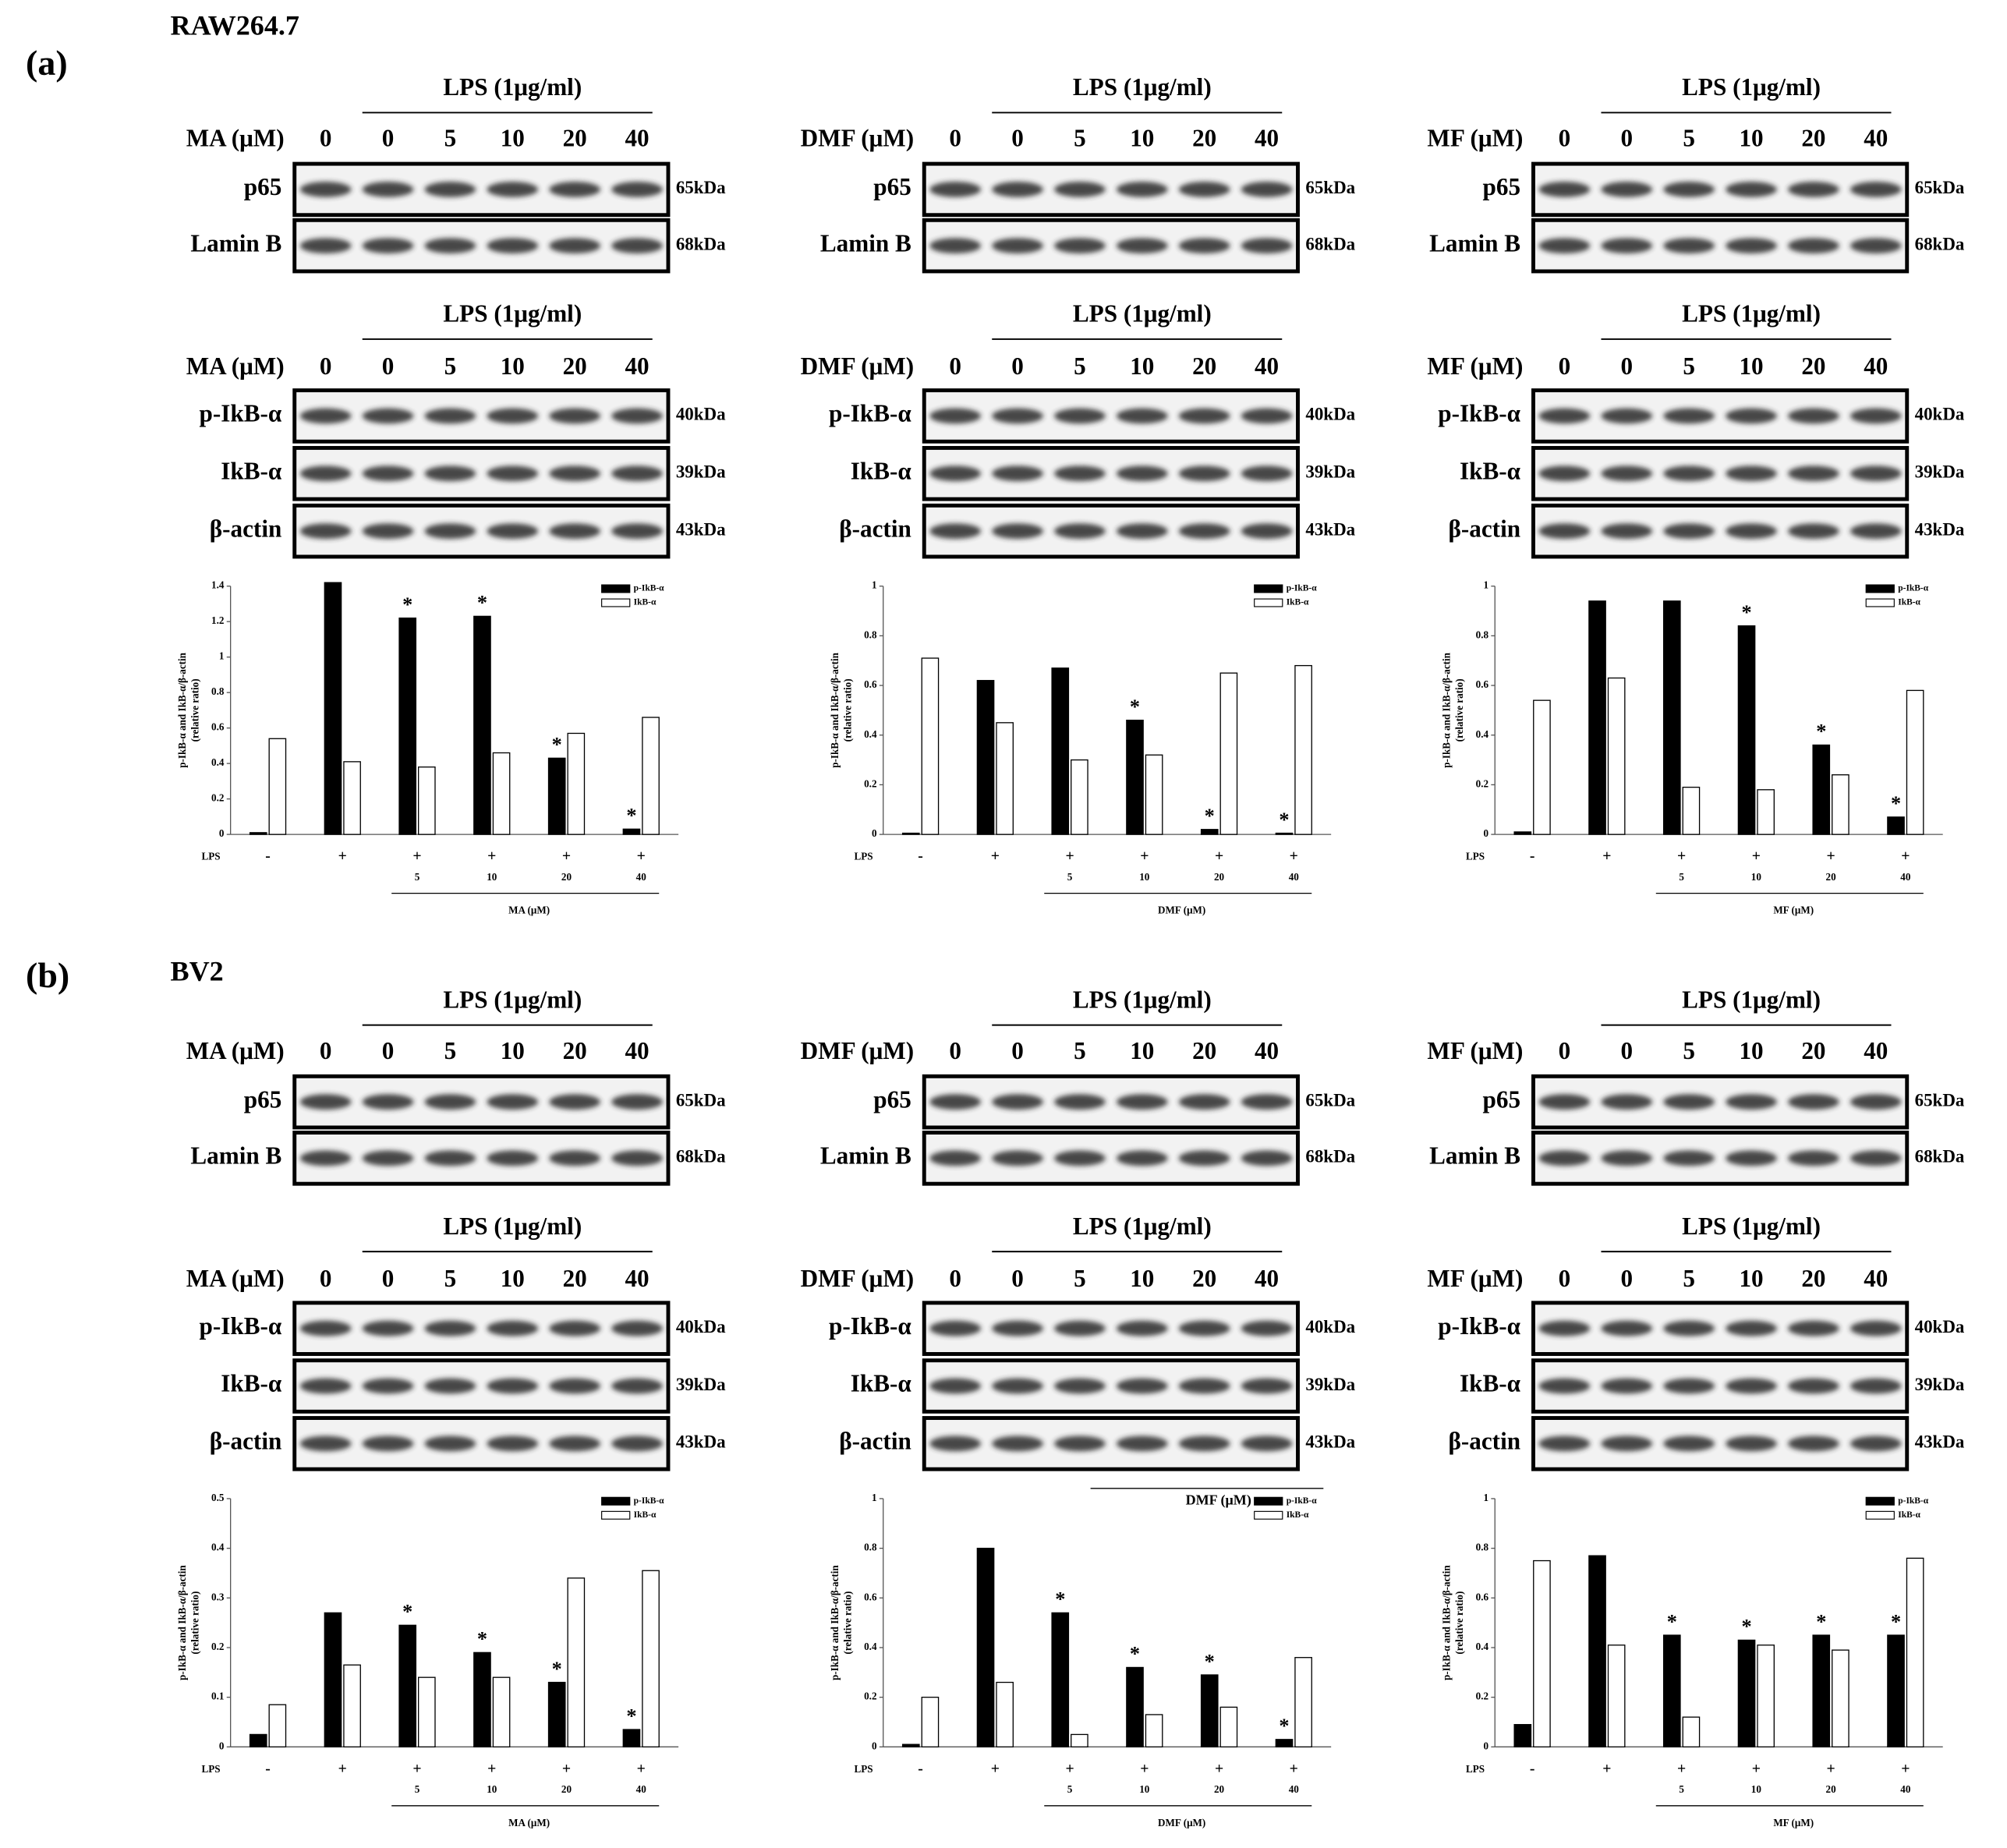 The width and height of the screenshot is (2007, 1848). Describe the element at coordinates (217, 620) in the screenshot. I see `y-tick-label: 1.2` at that location.